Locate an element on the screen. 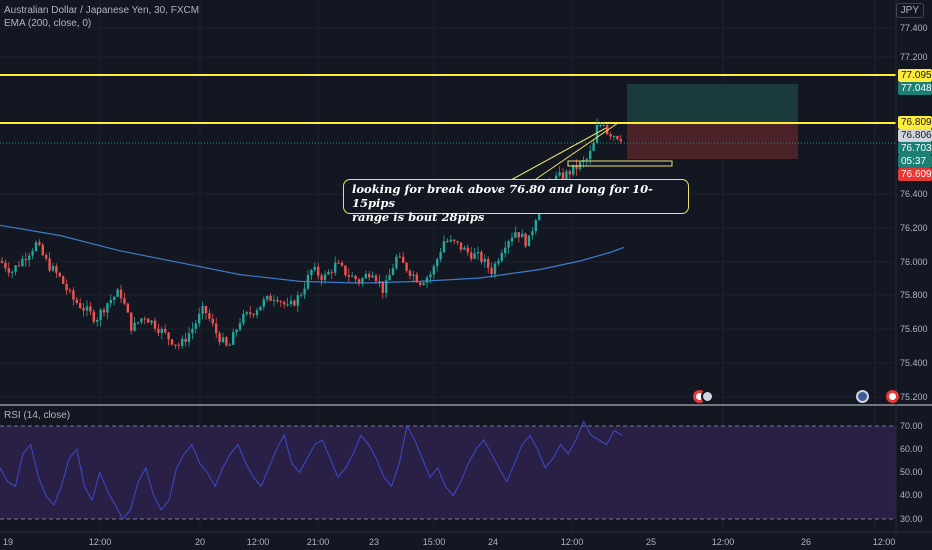 The height and width of the screenshot is (550, 932). stop-zone is located at coordinates (712, 141).